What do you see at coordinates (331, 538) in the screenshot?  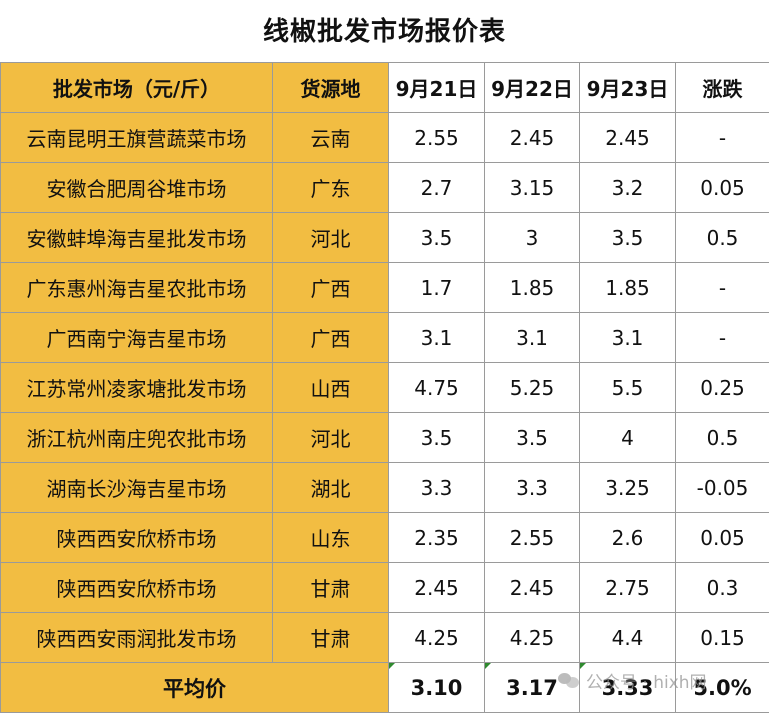 I see `origin-cell: 山东` at bounding box center [331, 538].